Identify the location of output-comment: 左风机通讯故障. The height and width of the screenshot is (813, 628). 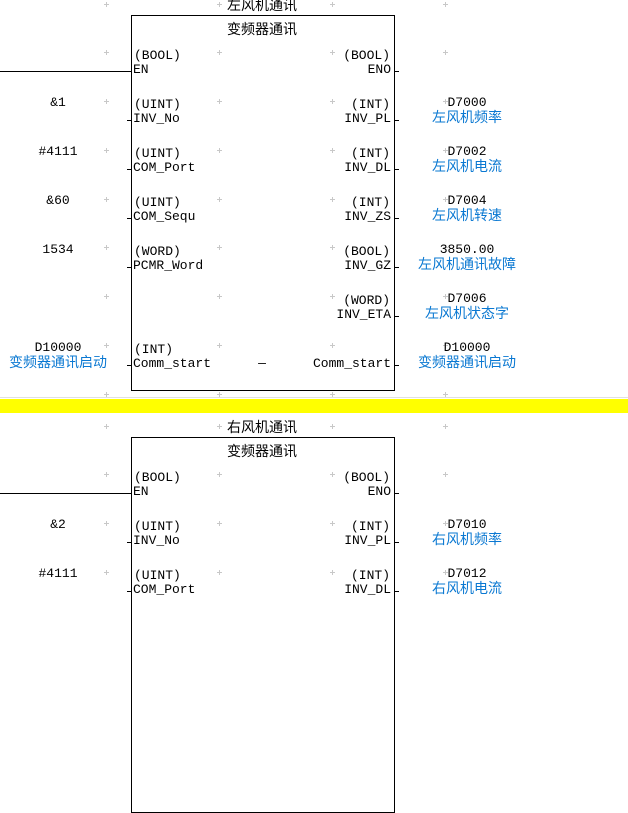
(467, 265).